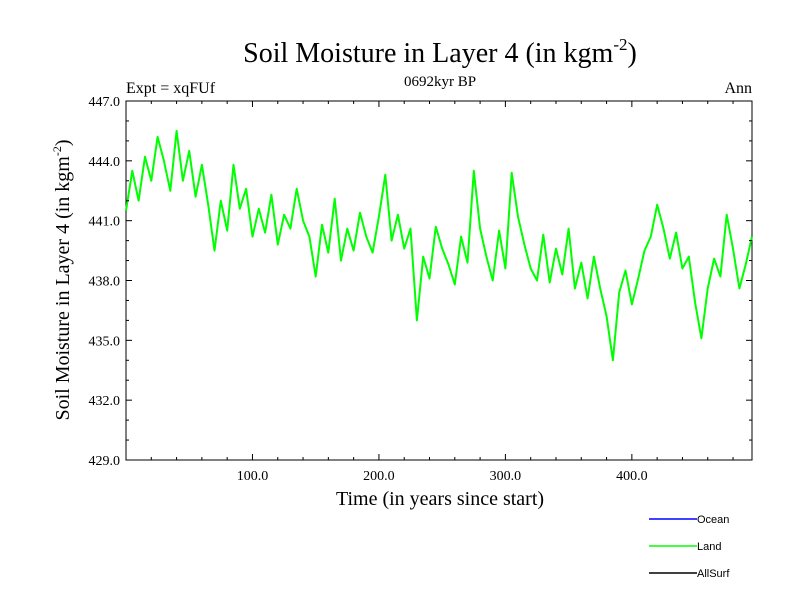  I want to click on y-tick-label: 432.0, so click(105, 401).